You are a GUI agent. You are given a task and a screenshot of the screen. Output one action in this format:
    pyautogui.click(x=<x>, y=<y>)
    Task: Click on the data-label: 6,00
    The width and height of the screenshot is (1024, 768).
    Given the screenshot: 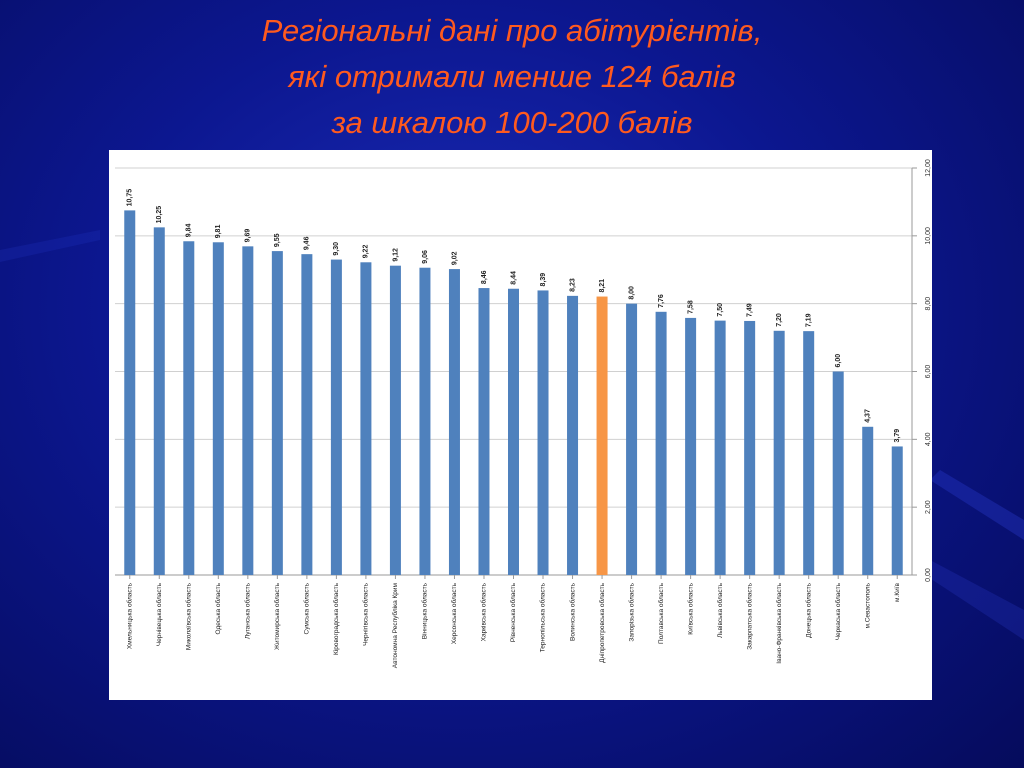 What is the action you would take?
    pyautogui.click(x=838, y=361)
    